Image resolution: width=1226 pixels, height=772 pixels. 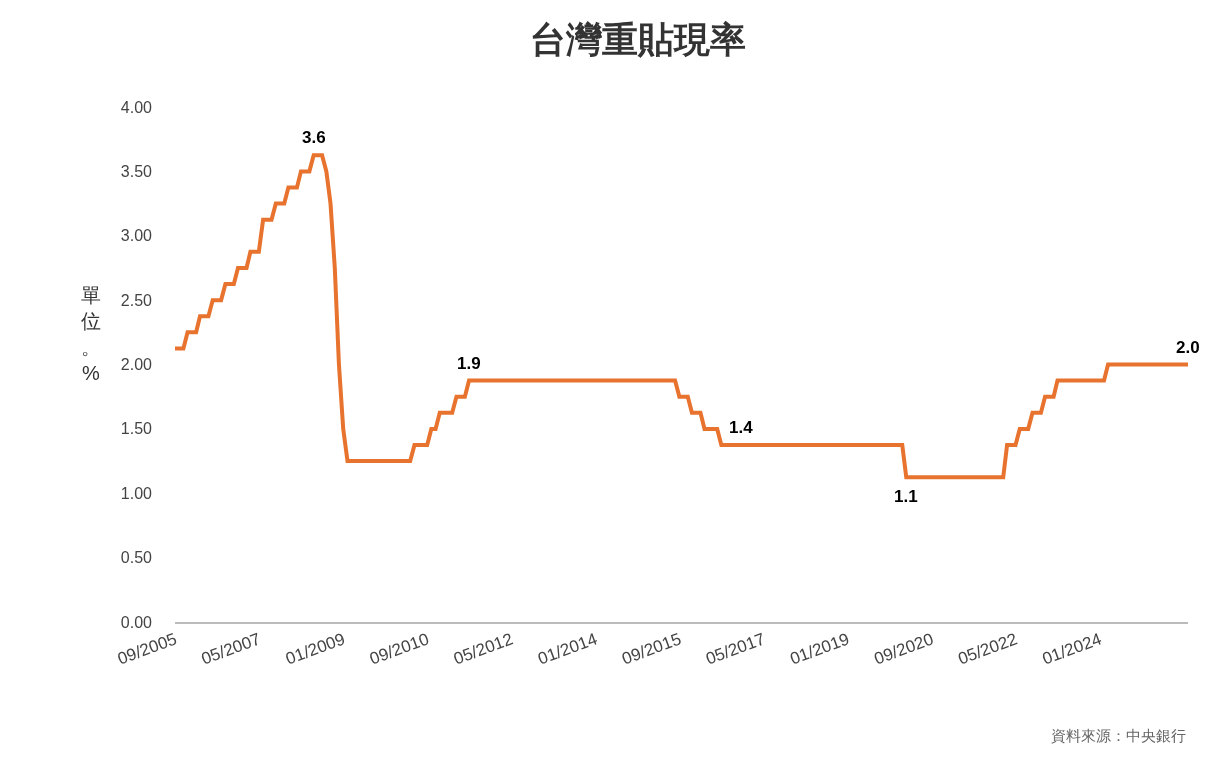 I want to click on y-tick-label: 0.50, so click(x=136, y=558).